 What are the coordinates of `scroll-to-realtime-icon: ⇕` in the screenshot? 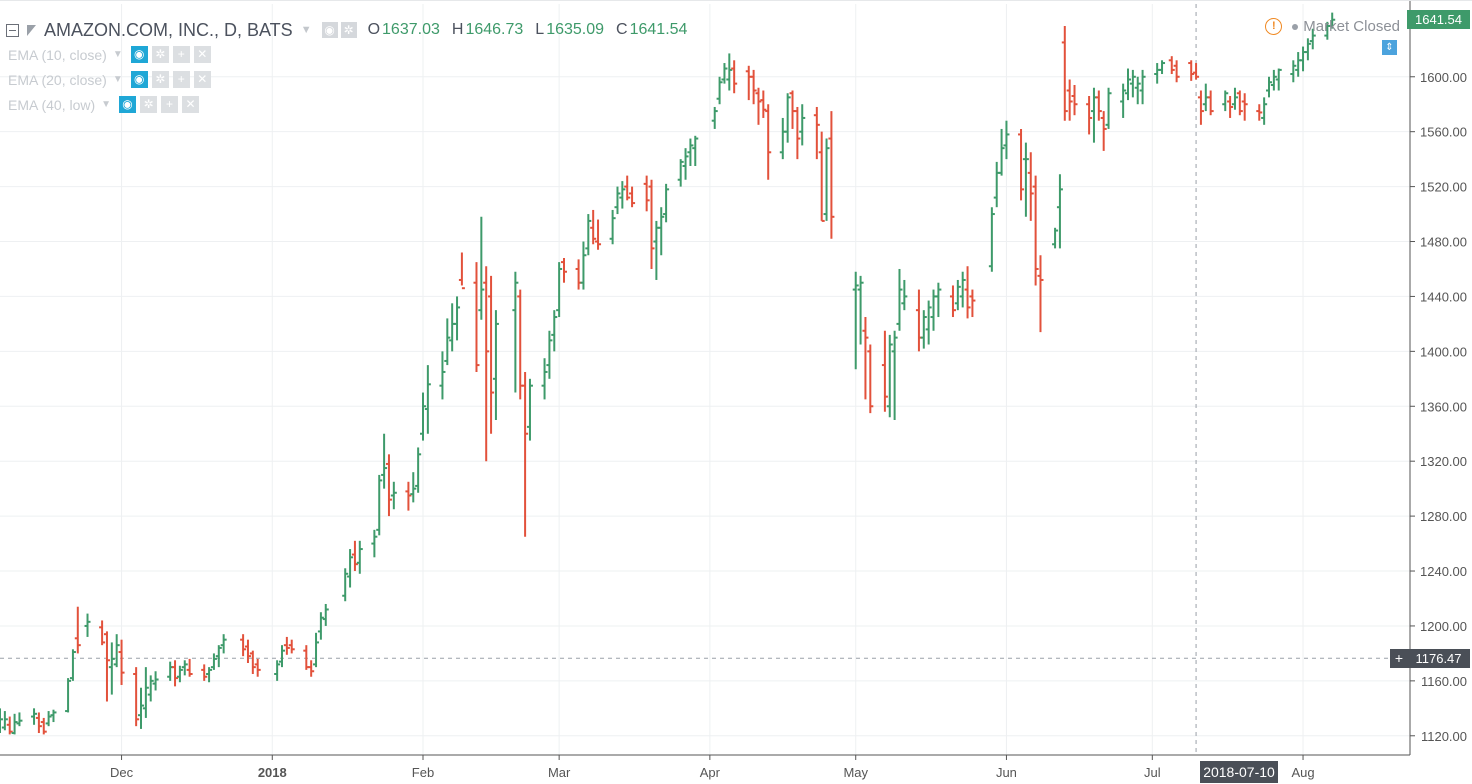 It's located at (1389, 47).